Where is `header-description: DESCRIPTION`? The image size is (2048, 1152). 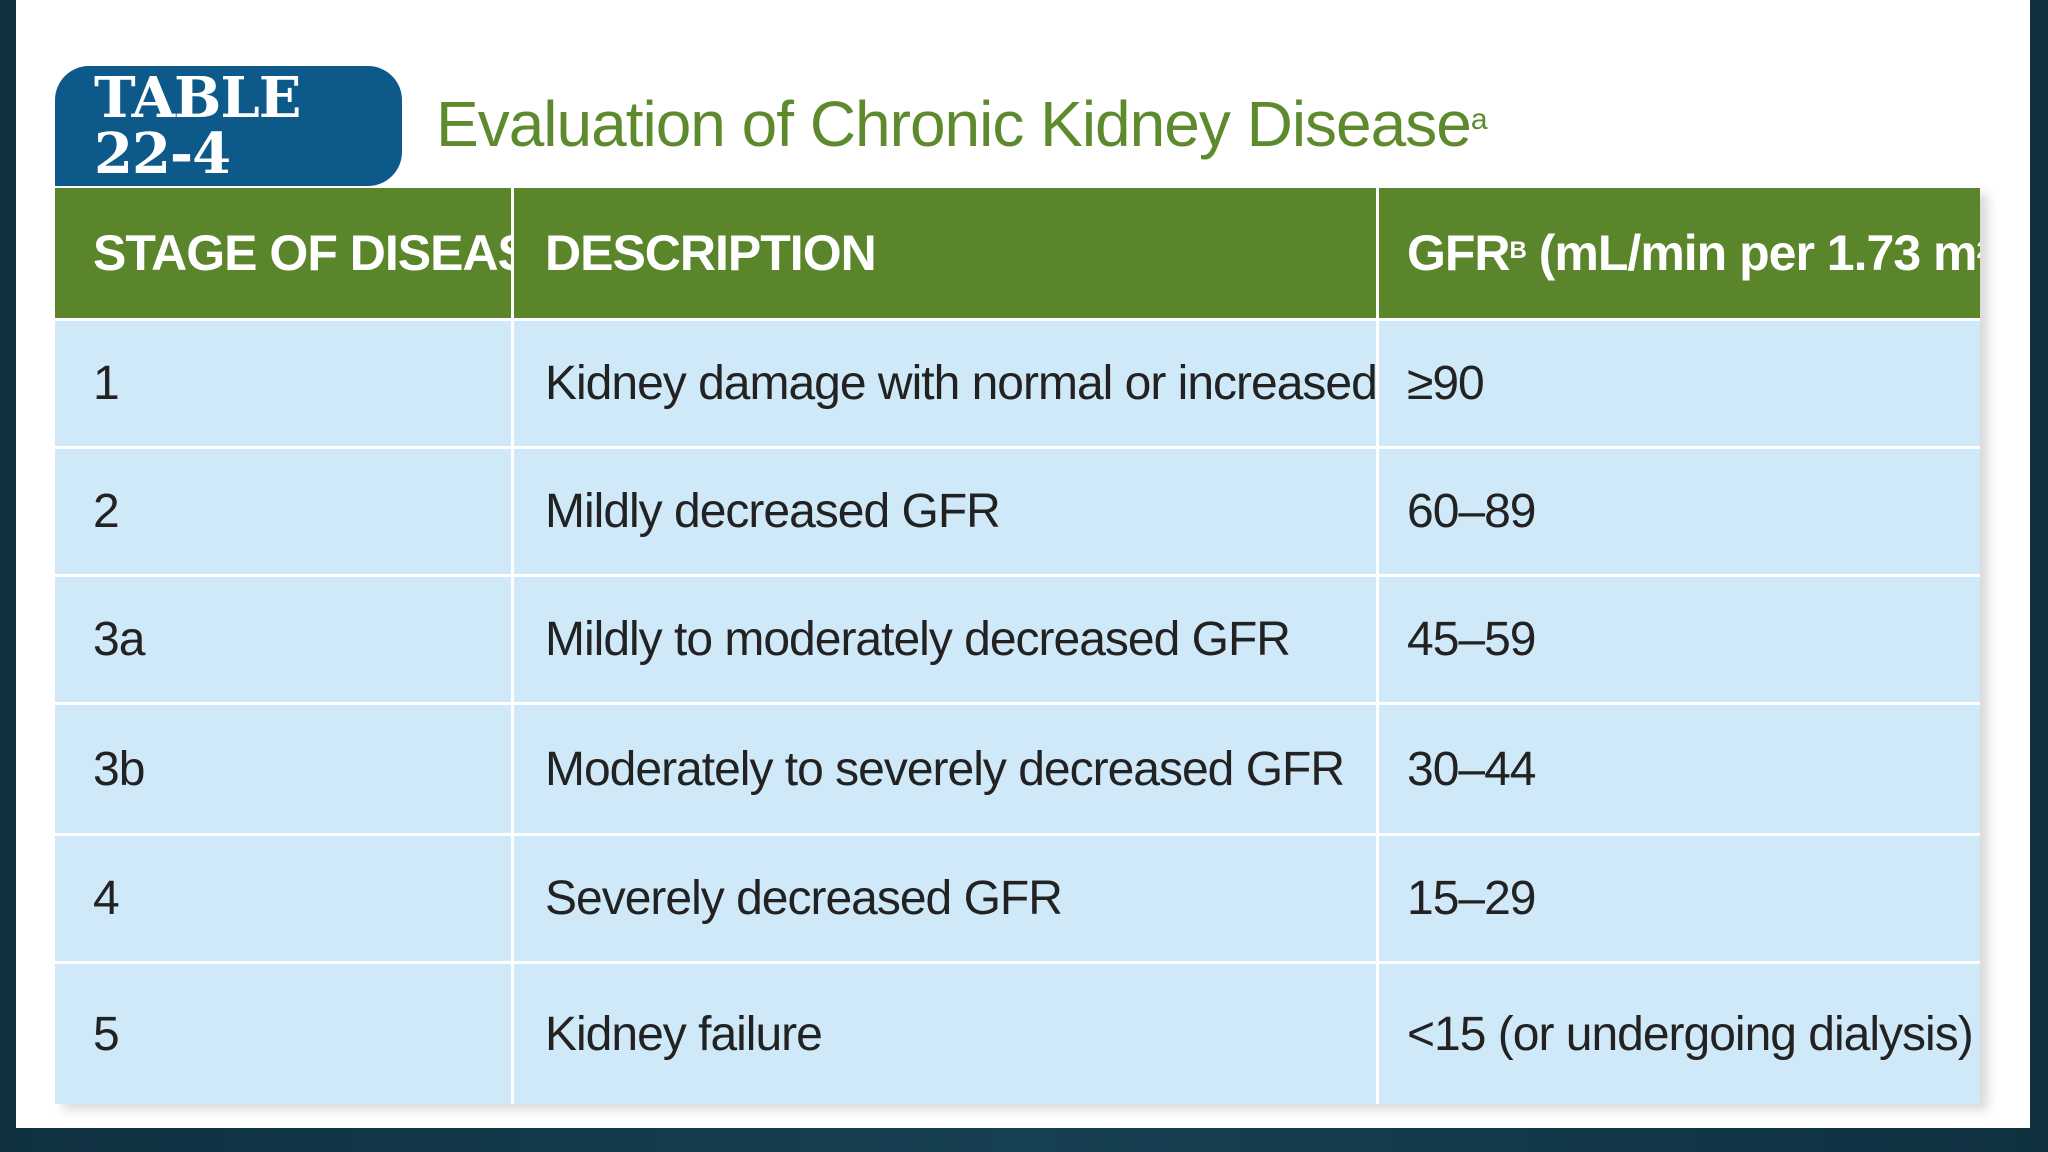
header-description: DESCRIPTION is located at coordinates (943, 253).